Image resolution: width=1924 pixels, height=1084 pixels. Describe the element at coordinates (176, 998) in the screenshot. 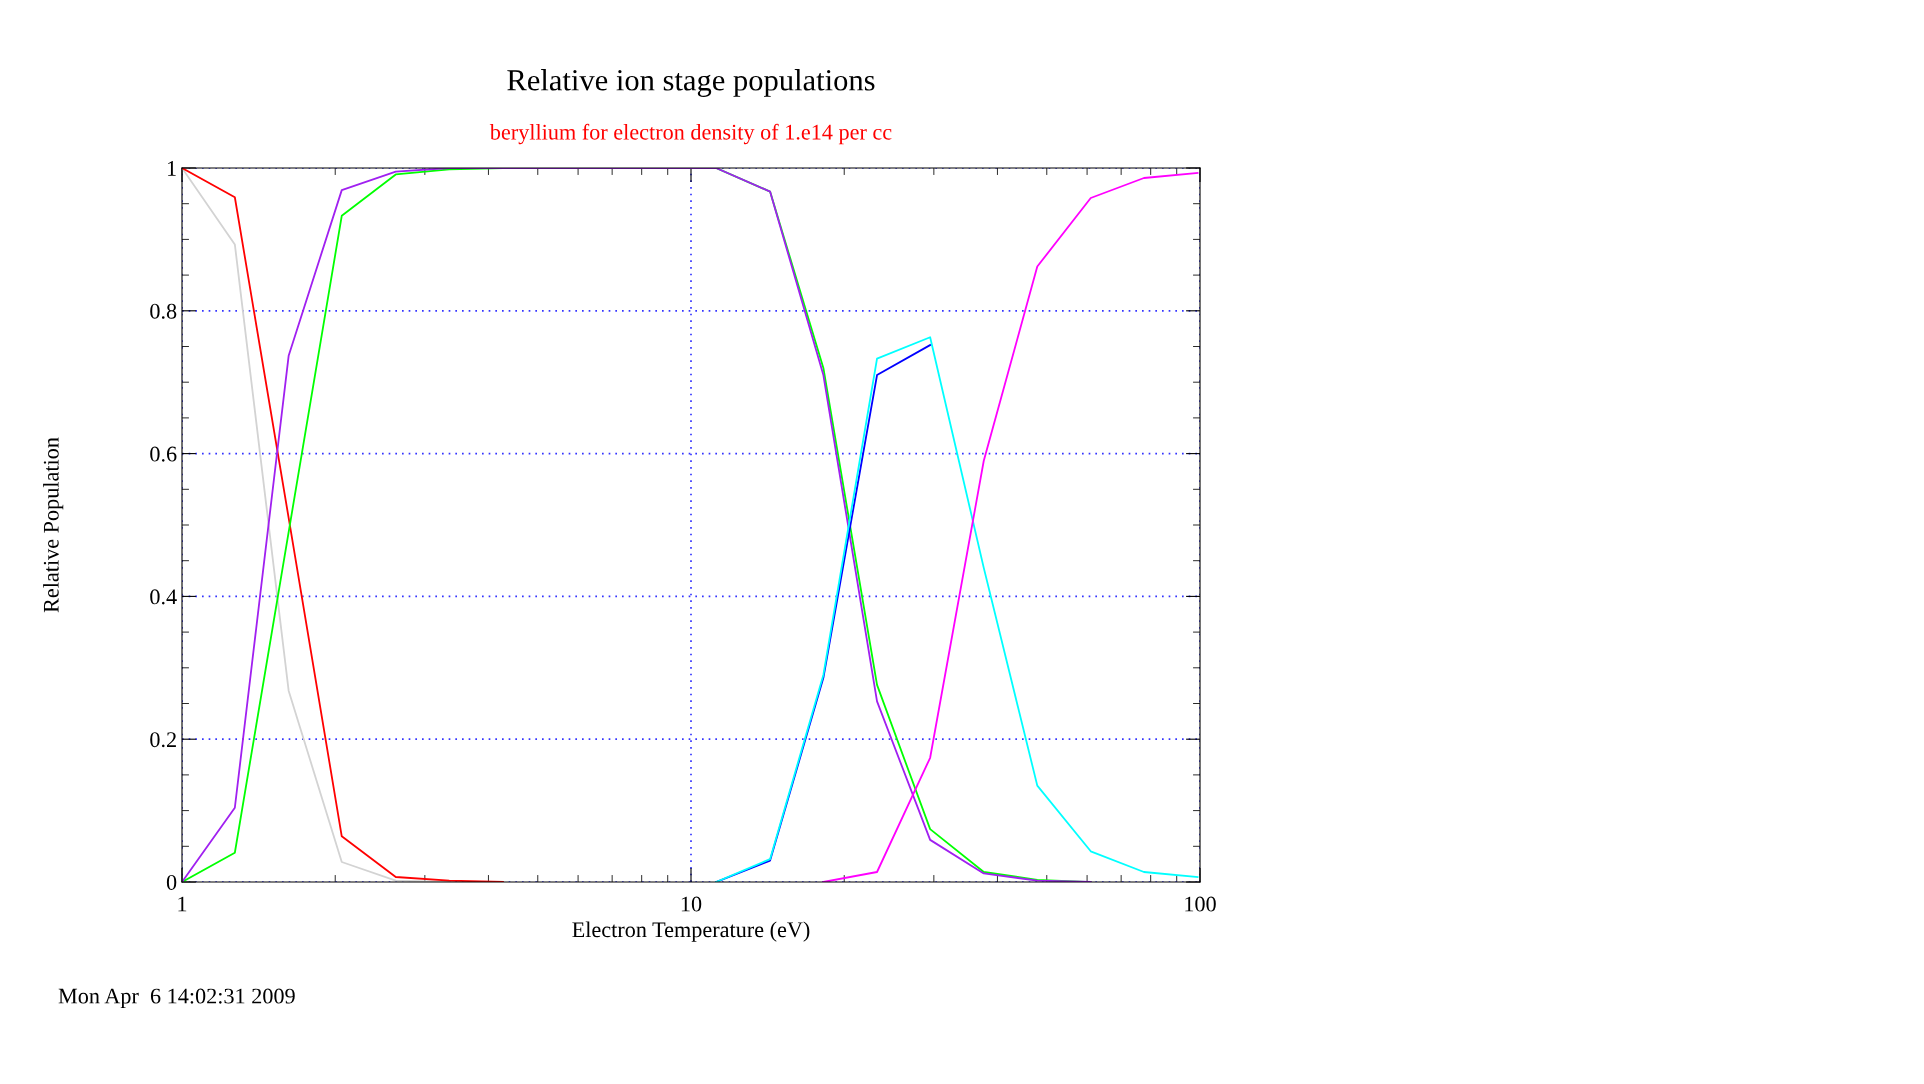

I see `text: Mon Apr 6 14:02:31 2009` at that location.